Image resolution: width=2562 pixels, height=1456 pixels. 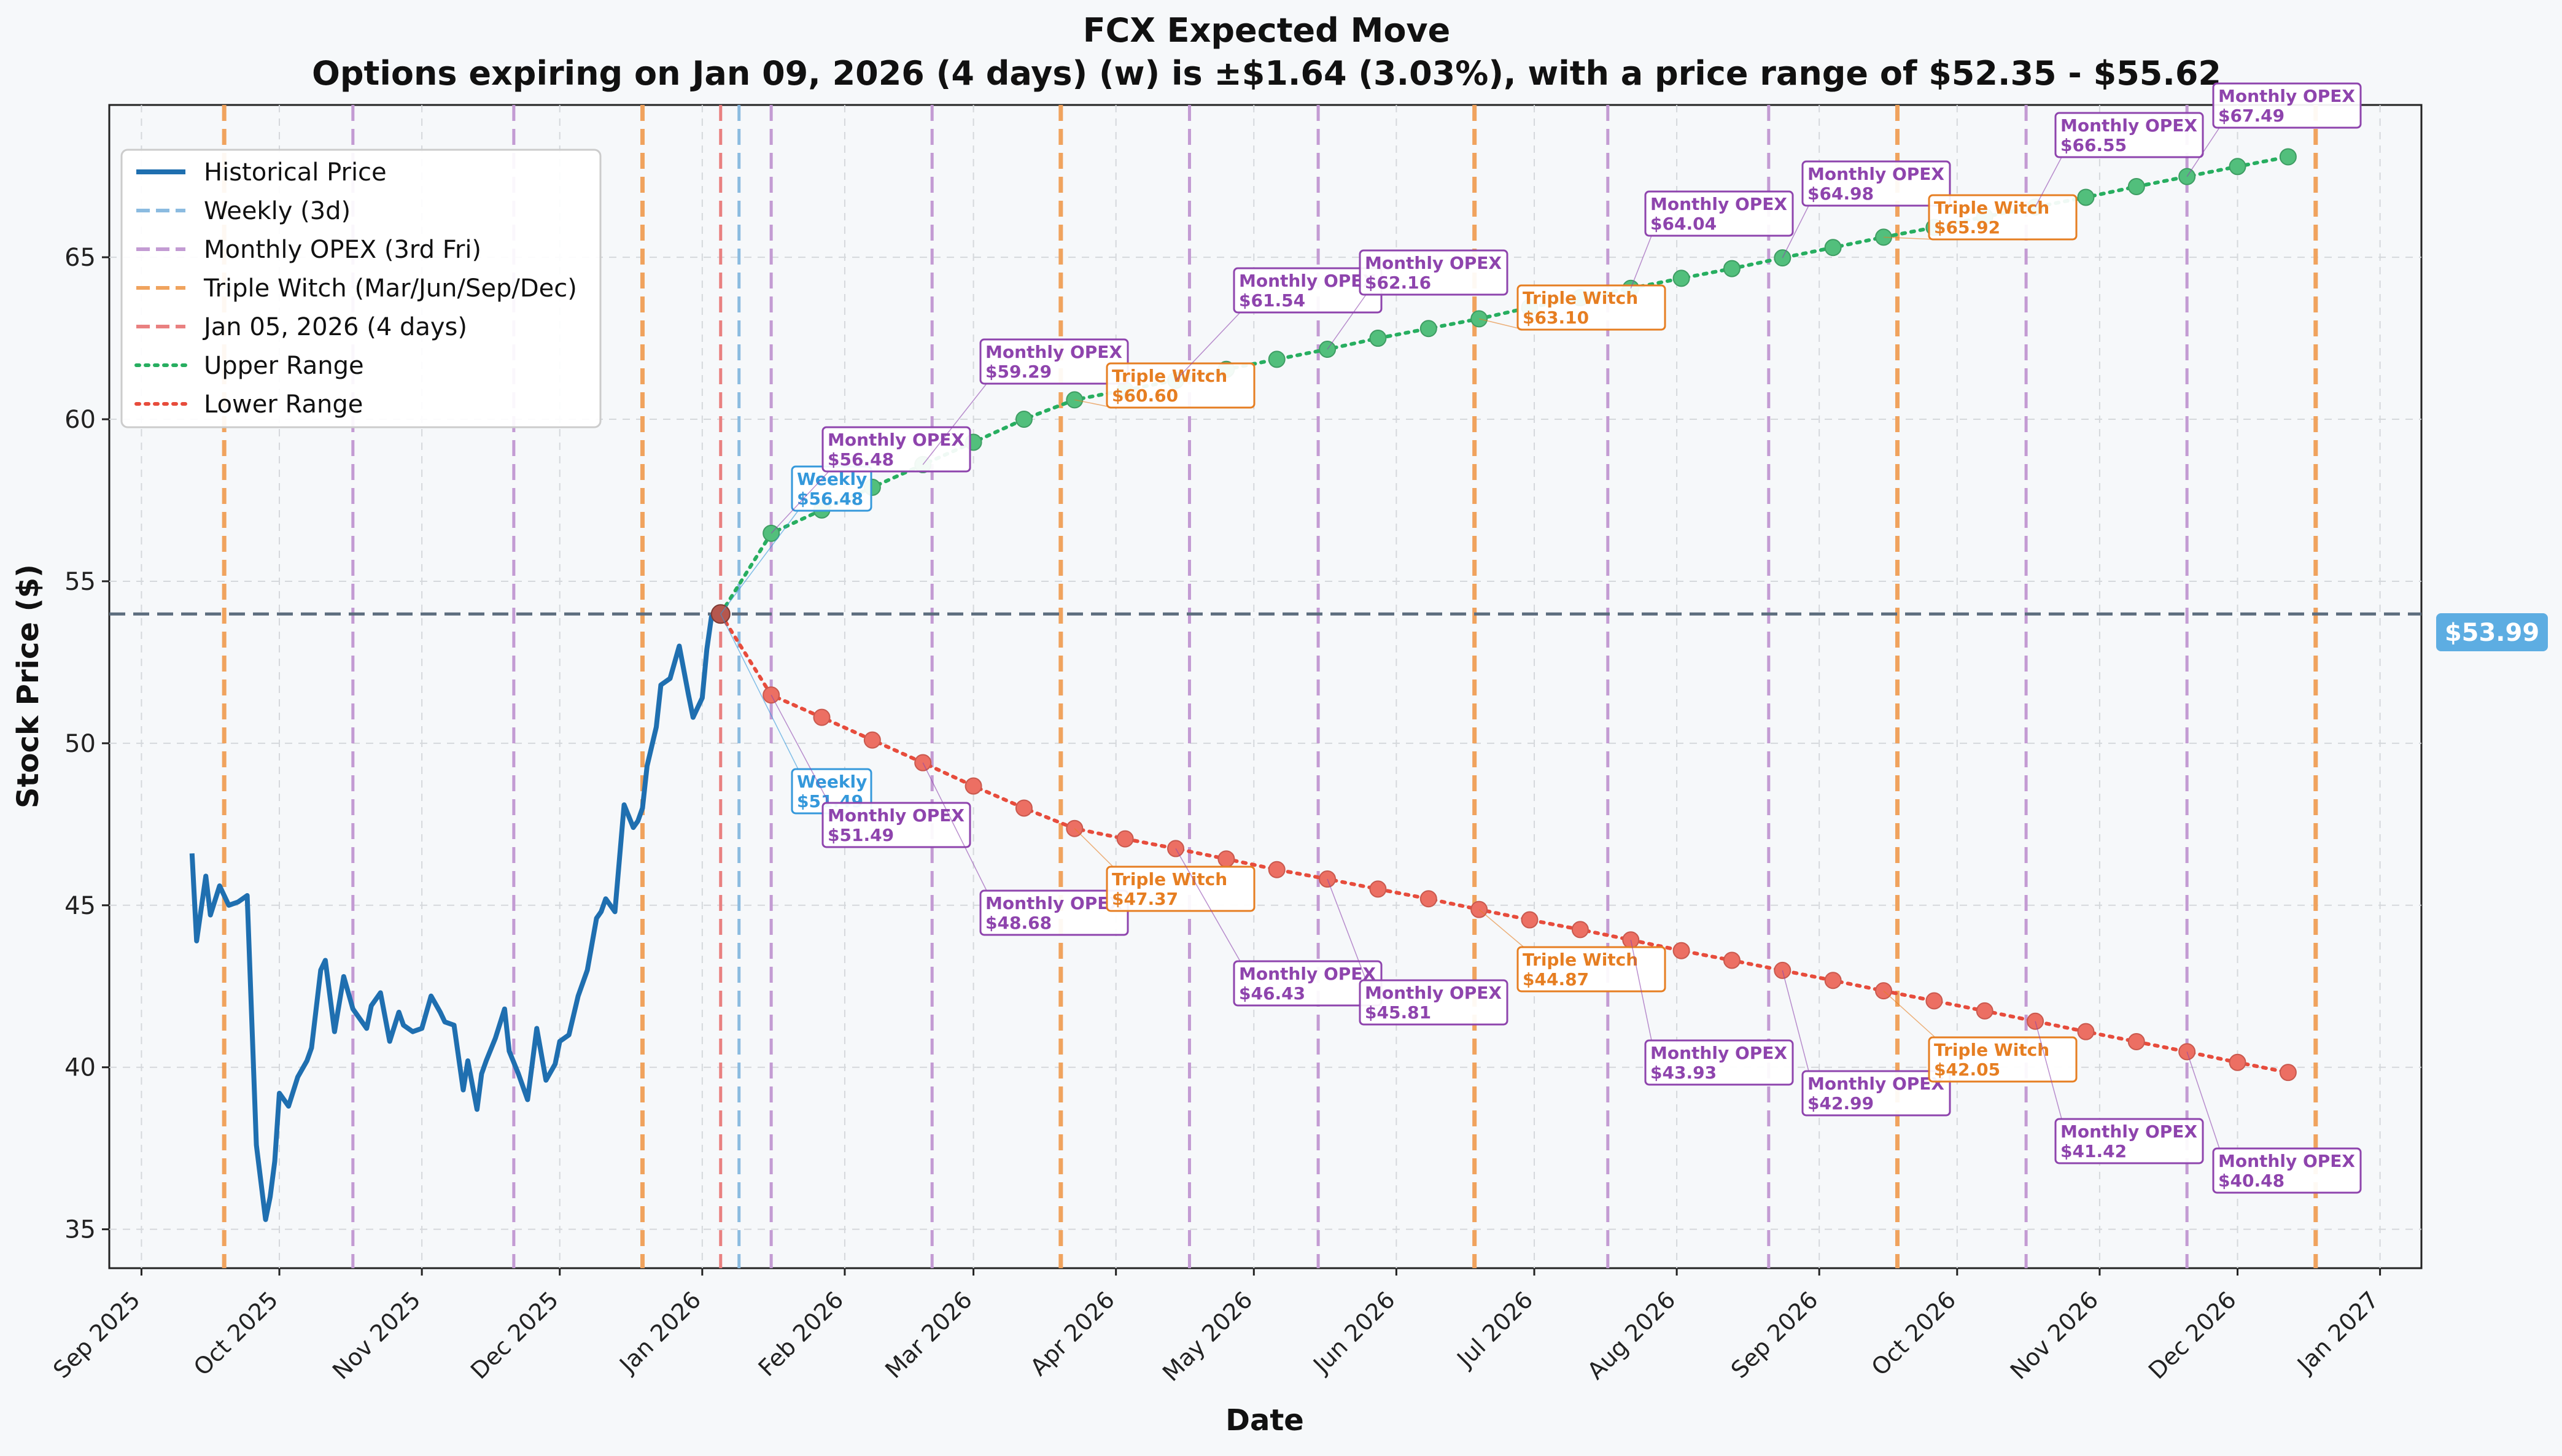 What do you see at coordinates (861, 459) in the screenshot?
I see `annotation-value: $56.48` at bounding box center [861, 459].